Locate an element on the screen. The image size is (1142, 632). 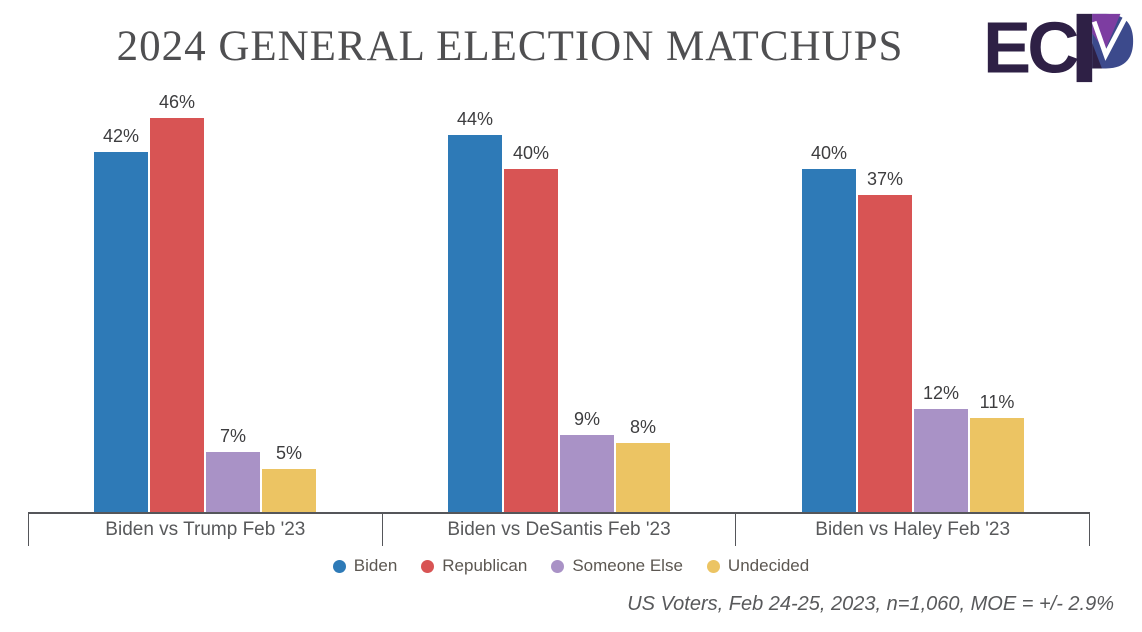
bar-value-label: 42% is located at coordinates (121, 136).